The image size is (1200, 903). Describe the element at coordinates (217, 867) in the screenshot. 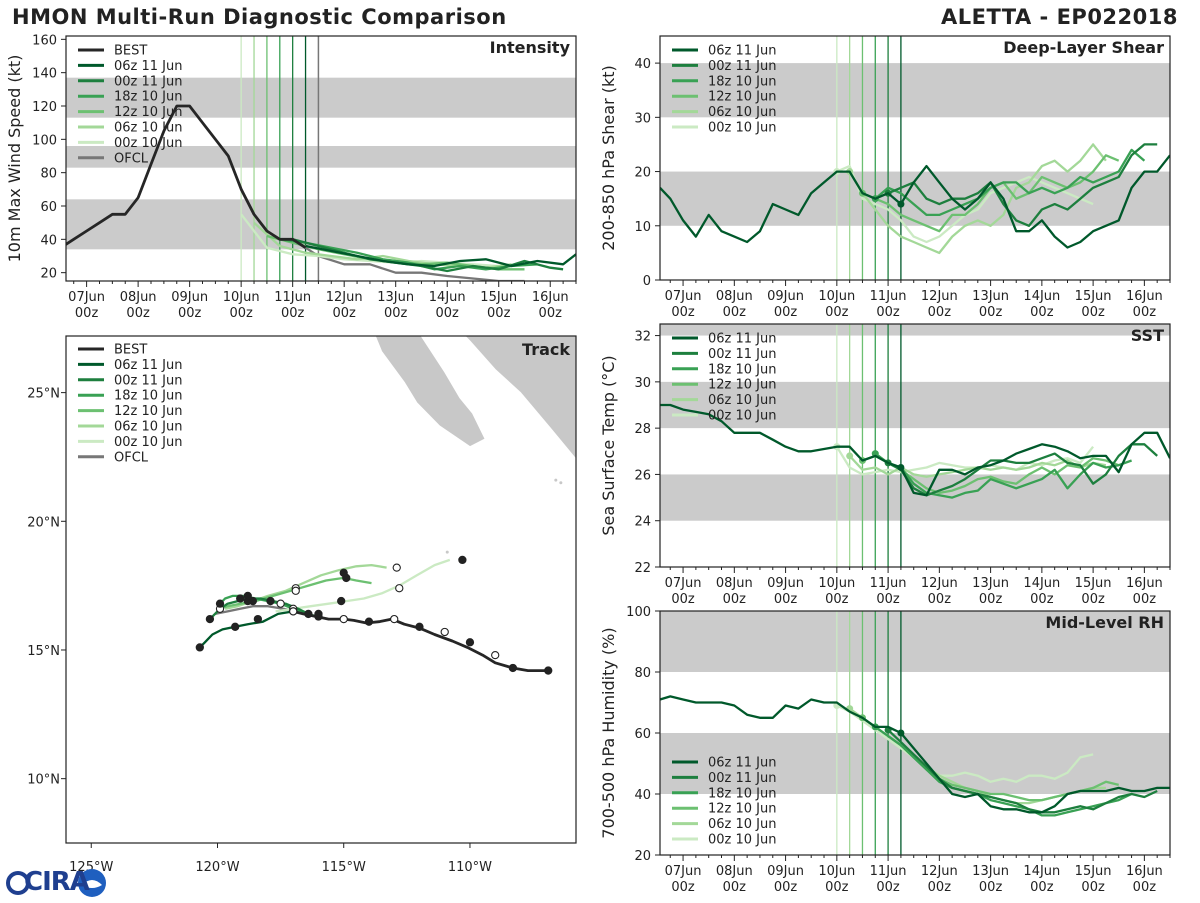

I see `lon-tick-label: 120°W` at that location.